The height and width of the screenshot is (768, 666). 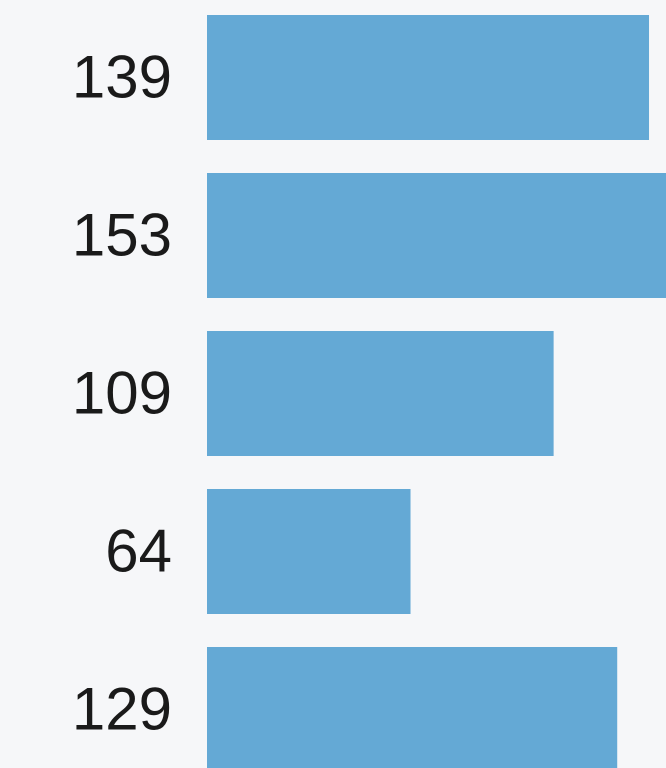 What do you see at coordinates (122, 392) in the screenshot?
I see `value-label: 109` at bounding box center [122, 392].